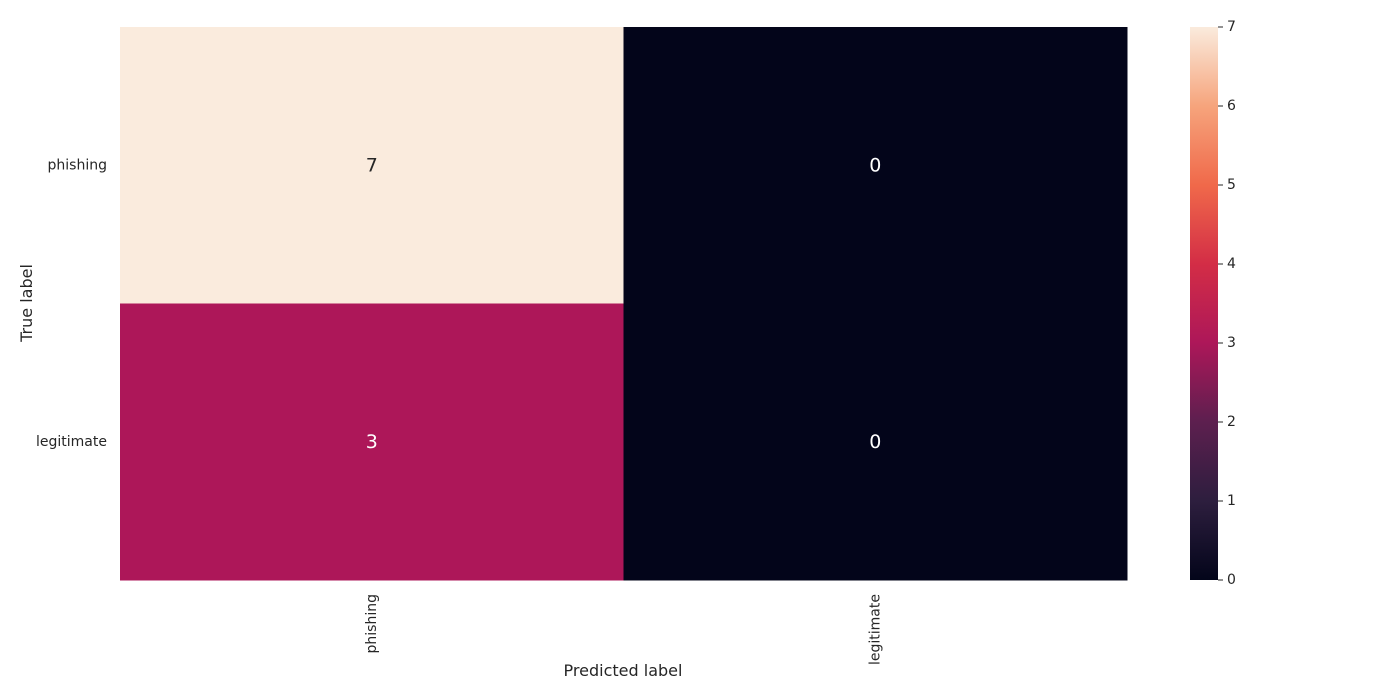 The height and width of the screenshot is (700, 1400). Describe the element at coordinates (624, 629) in the screenshot. I see `x-tick-labels: phishing legitimate` at that location.